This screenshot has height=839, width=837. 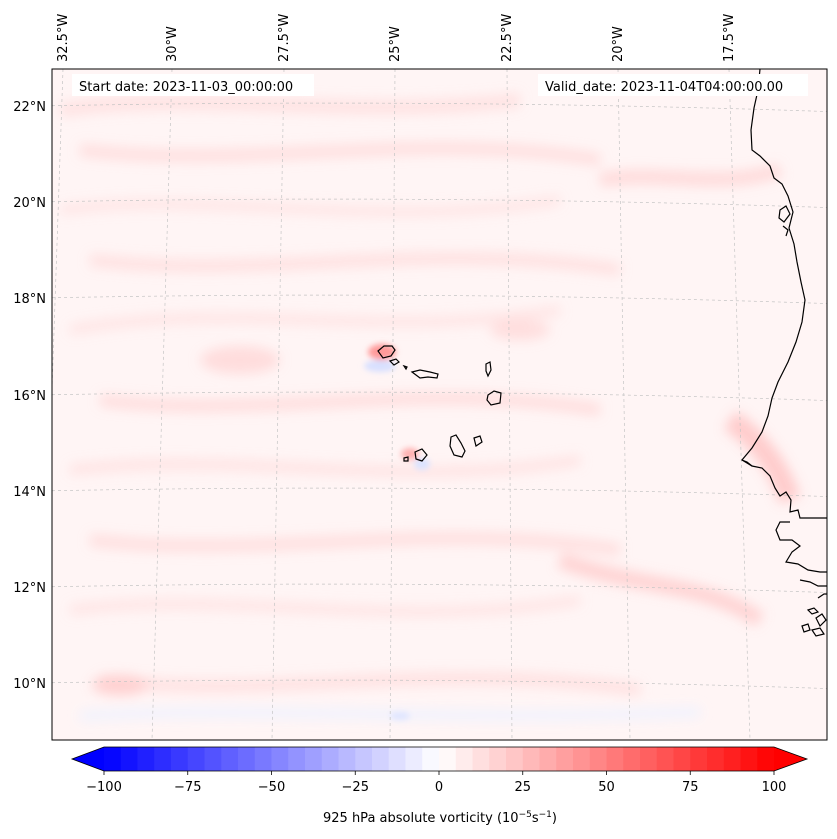 I want to click on lat-label-14n: 14°N, so click(x=29, y=492).